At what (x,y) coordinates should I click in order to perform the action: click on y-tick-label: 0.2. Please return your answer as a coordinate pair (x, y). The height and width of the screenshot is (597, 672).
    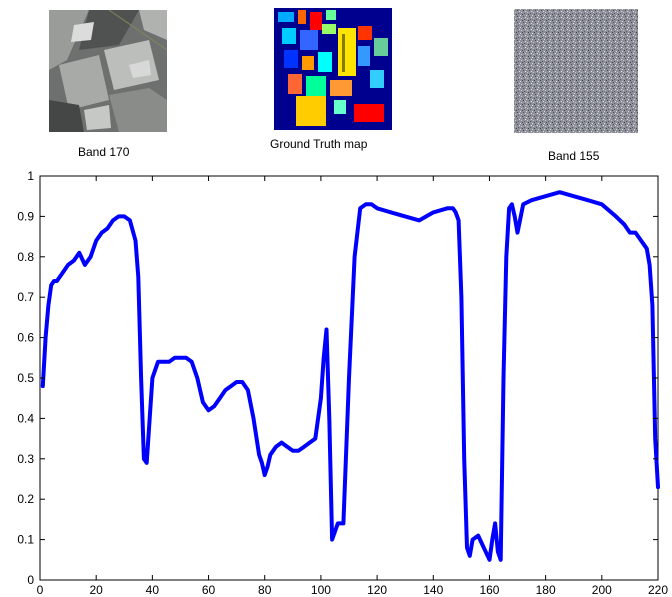
    Looking at the image, I should click on (25, 499).